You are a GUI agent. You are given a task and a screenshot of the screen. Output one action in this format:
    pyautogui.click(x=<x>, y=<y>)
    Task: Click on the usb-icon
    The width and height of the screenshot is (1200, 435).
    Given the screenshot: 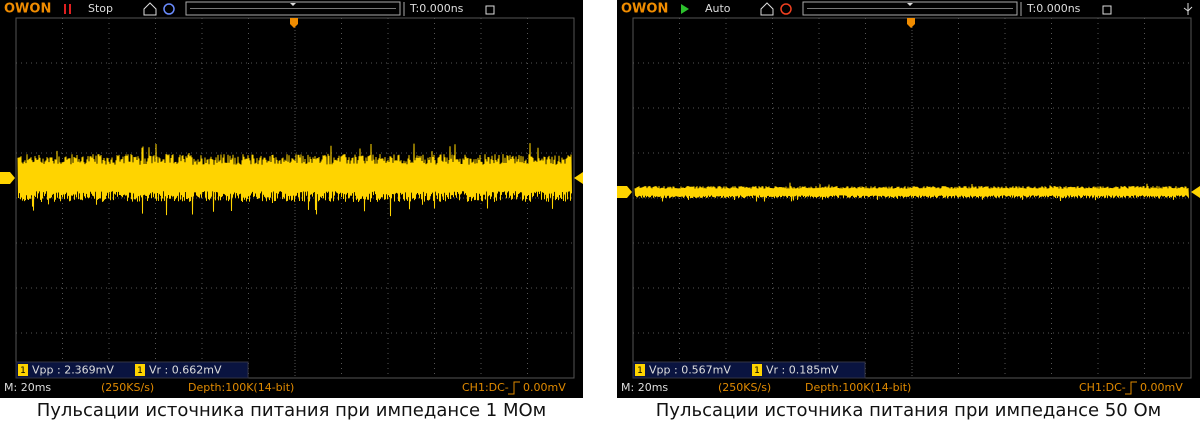 What is the action you would take?
    pyautogui.click(x=1188, y=9)
    